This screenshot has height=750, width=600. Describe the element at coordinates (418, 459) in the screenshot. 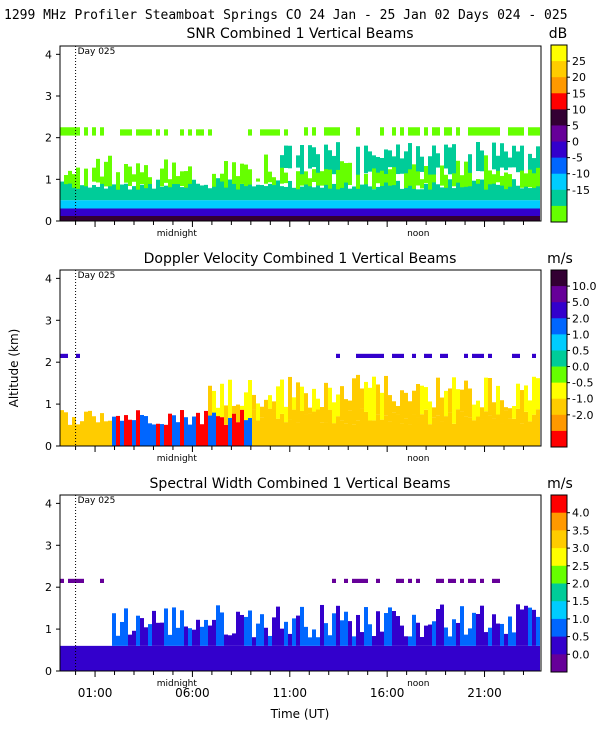

I see `noon-label-doppler: noon` at that location.